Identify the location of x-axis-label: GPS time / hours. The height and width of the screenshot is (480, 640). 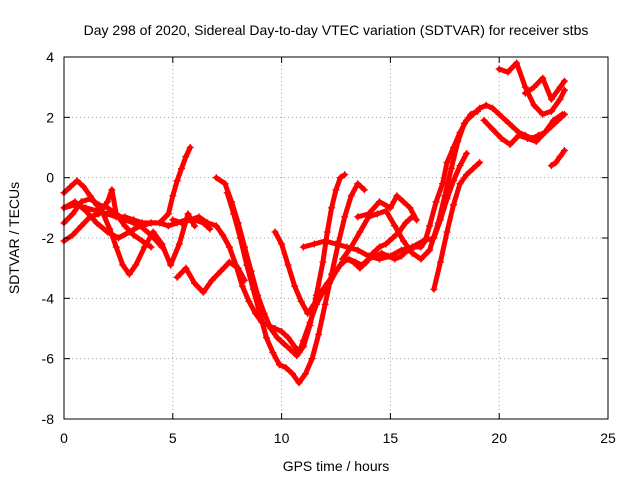
(336, 466).